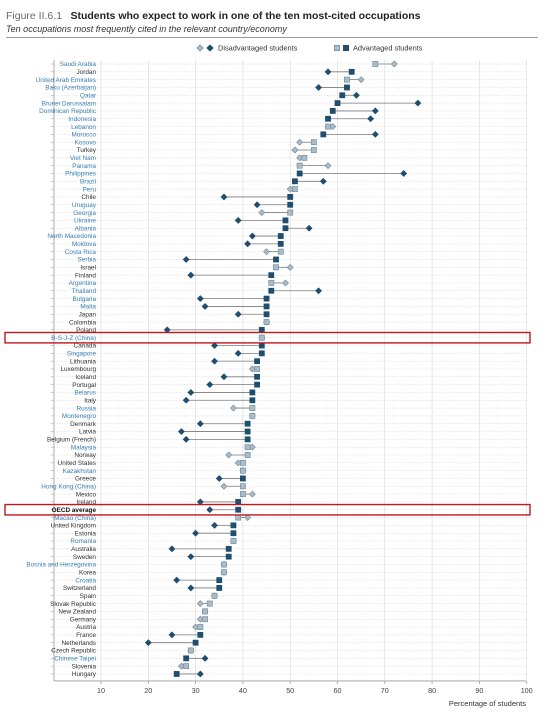 This screenshot has width=544, height=713. What do you see at coordinates (84, 166) in the screenshot?
I see `row-label: Panama` at bounding box center [84, 166].